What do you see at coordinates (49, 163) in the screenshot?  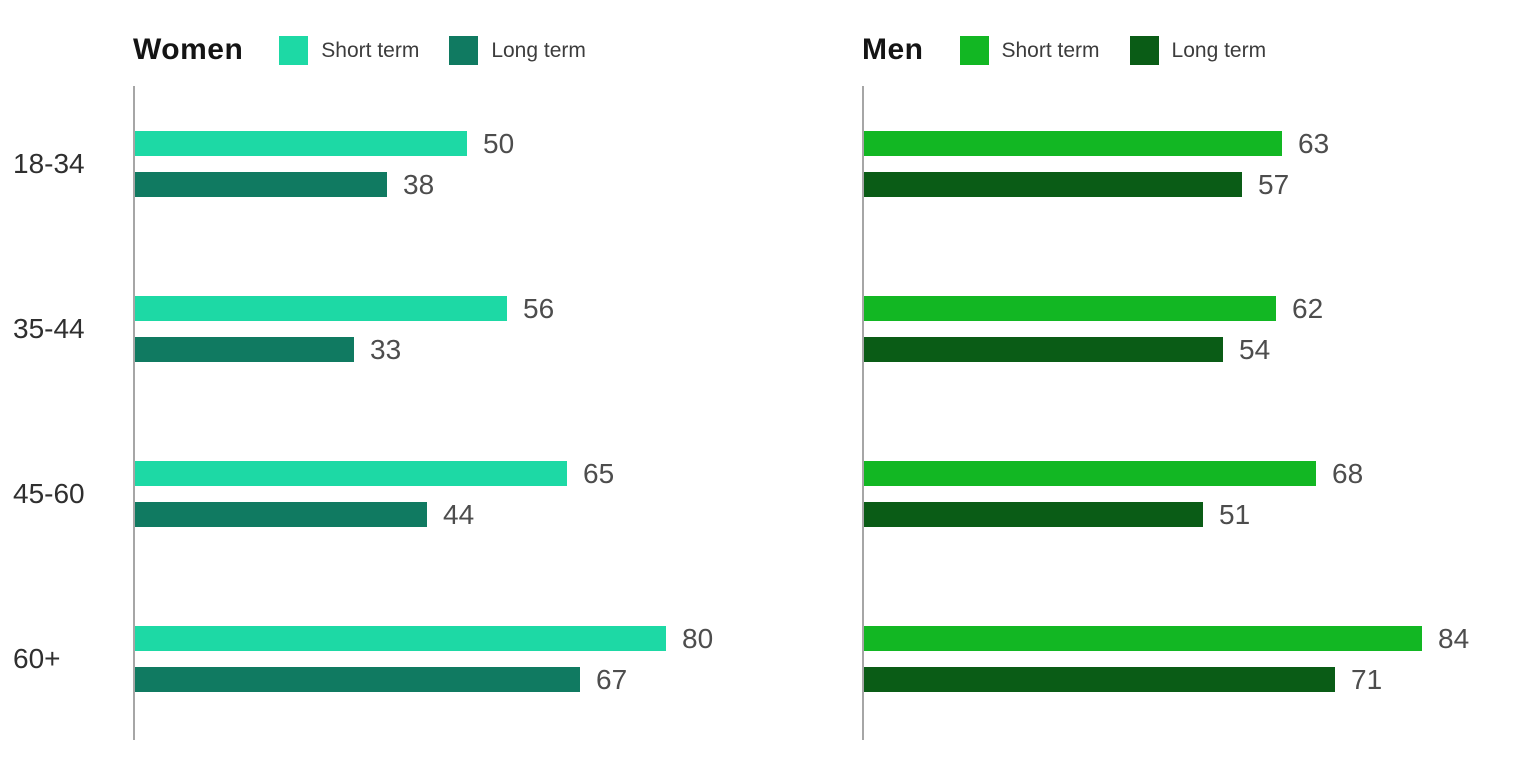 I see `category-label: 18-34` at bounding box center [49, 163].